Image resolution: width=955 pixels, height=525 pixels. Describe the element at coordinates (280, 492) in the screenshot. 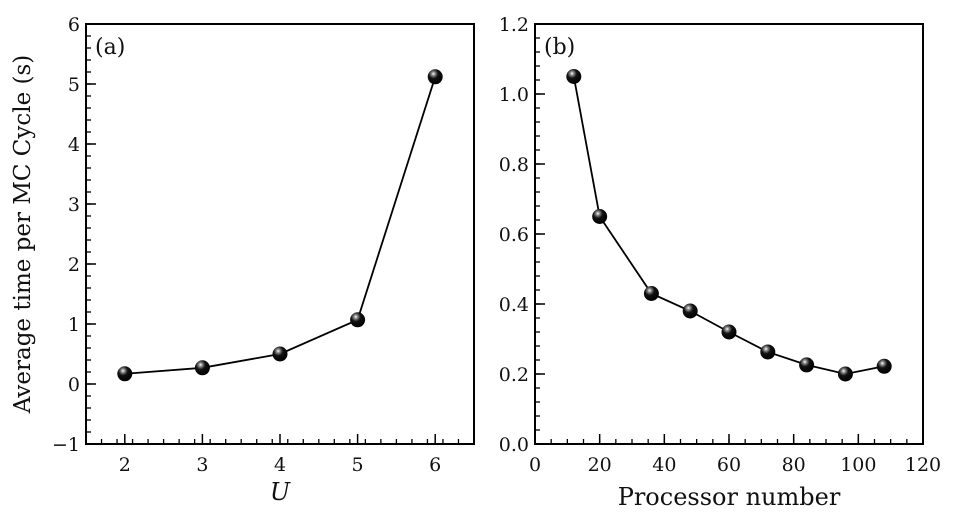

I see `panel-a-x-axis-label: U` at that location.